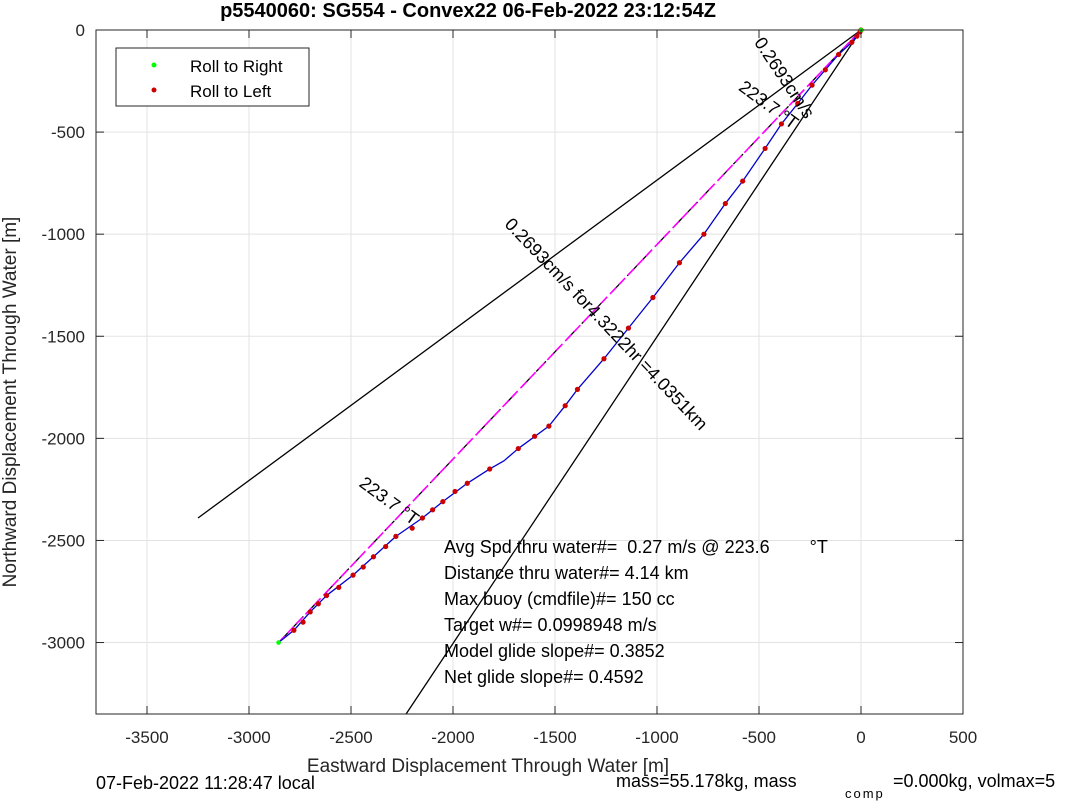 The height and width of the screenshot is (801, 1070). Describe the element at coordinates (544, 677) in the screenshot. I see `stat-net-glide: Net glide slope#= 0.4592` at that location.